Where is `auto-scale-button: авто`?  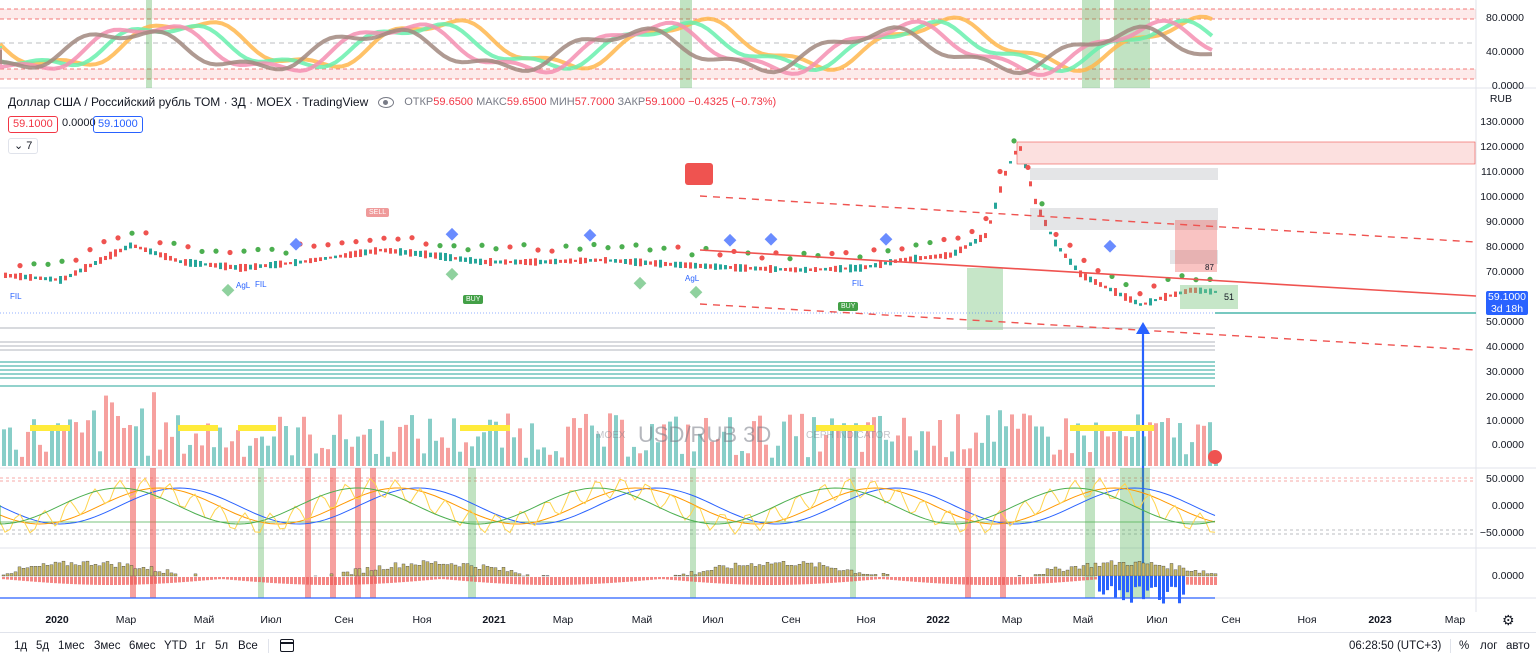 auto-scale-button: авто is located at coordinates (1518, 646).